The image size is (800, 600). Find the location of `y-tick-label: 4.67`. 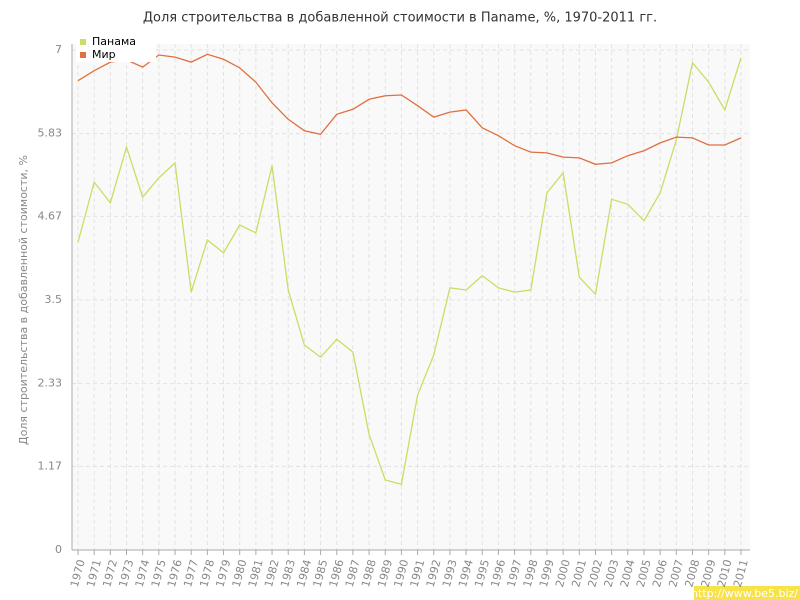

y-tick-label: 4.67 is located at coordinates (50, 215).